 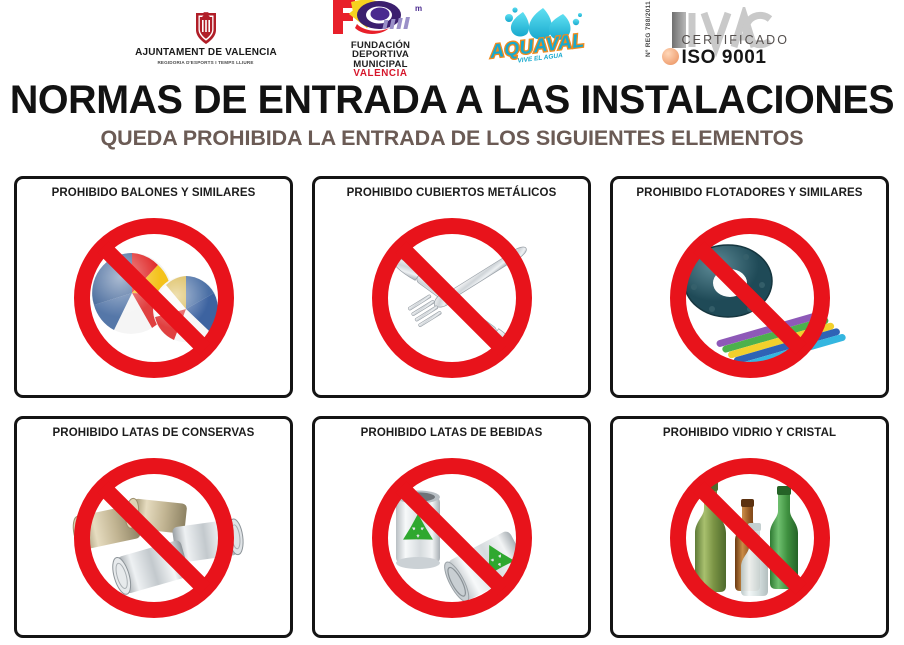 I want to click on iso-9001-label: ISO 9001, so click(x=724, y=57).